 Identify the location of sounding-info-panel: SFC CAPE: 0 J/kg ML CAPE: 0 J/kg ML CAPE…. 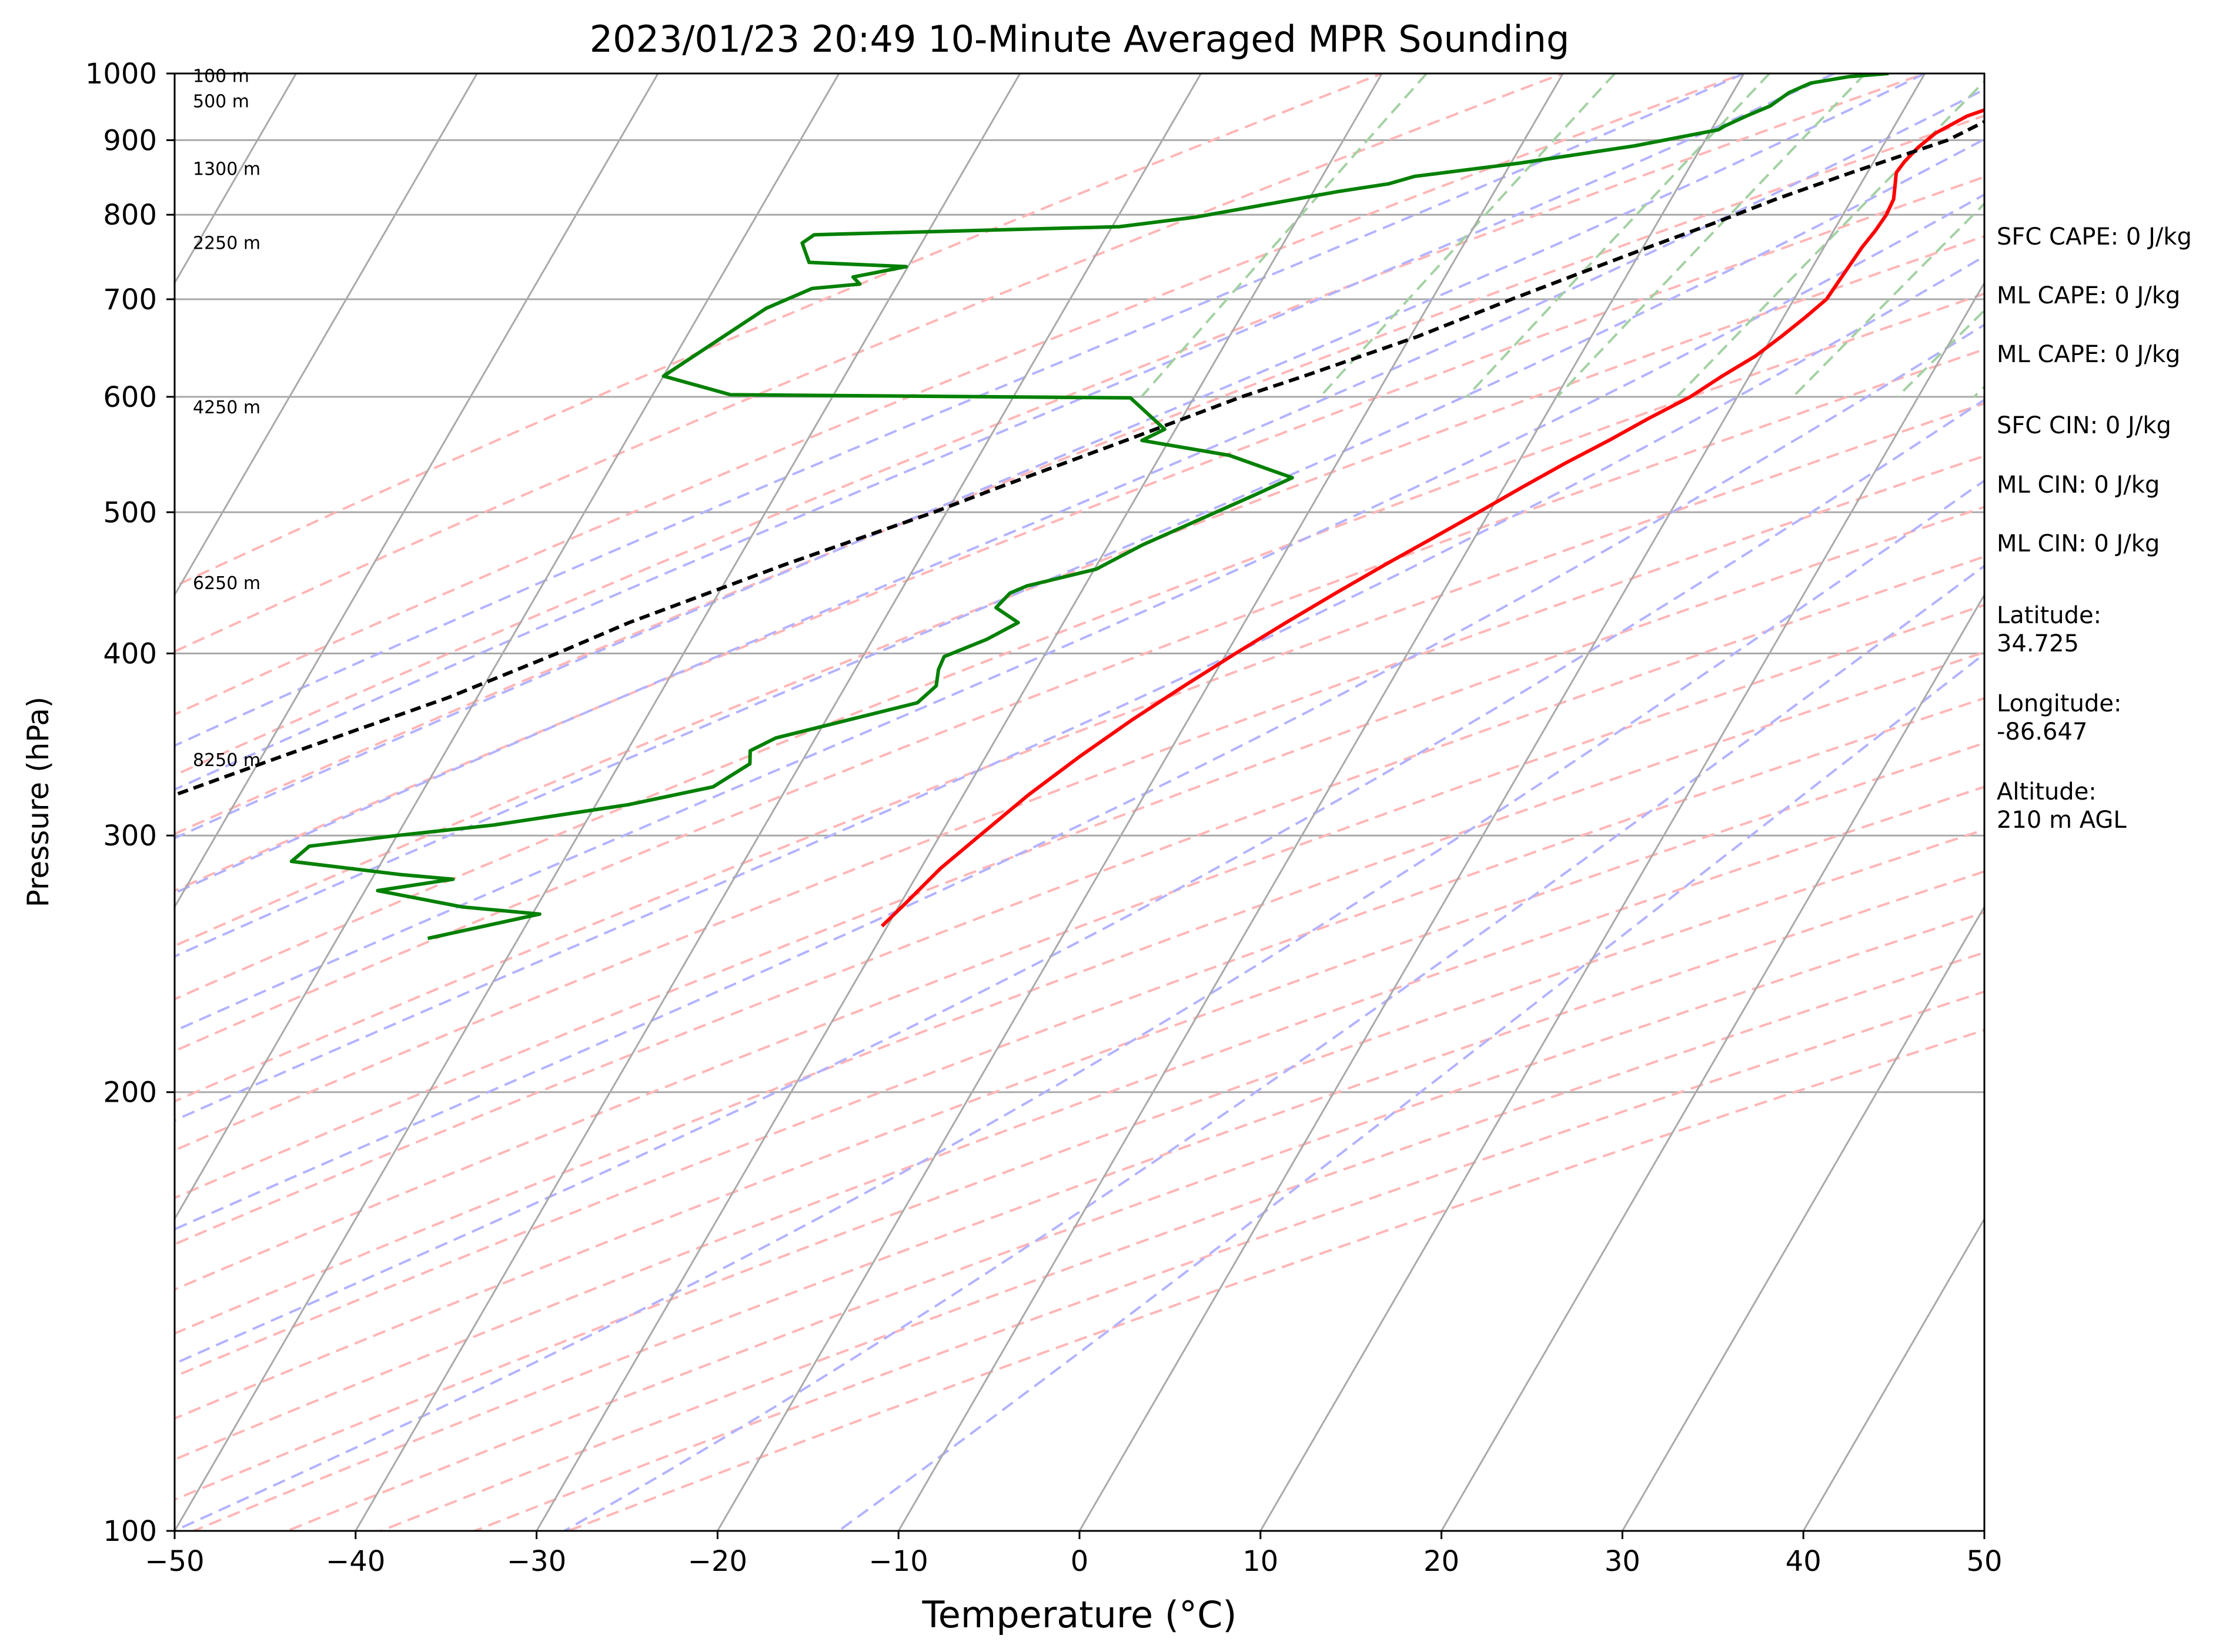
(2094, 528).